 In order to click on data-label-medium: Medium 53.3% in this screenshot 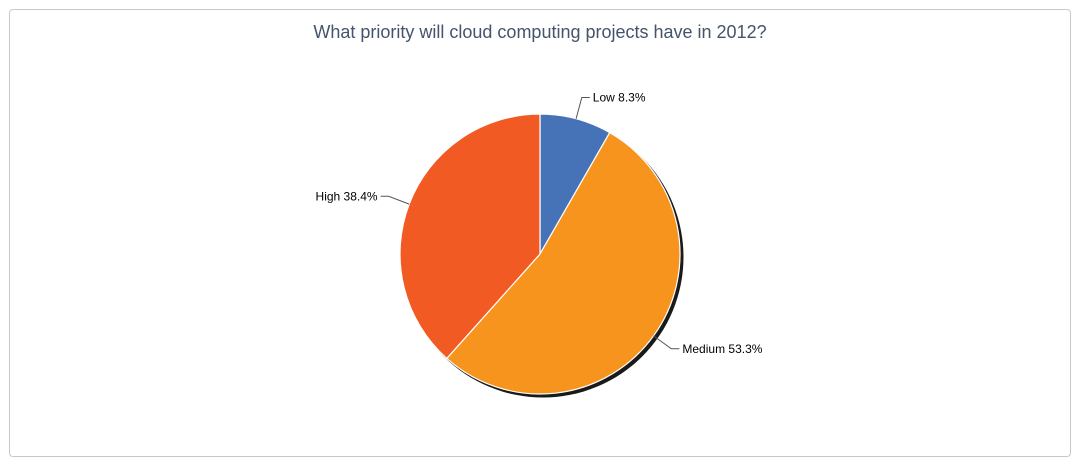, I will do `click(722, 349)`.